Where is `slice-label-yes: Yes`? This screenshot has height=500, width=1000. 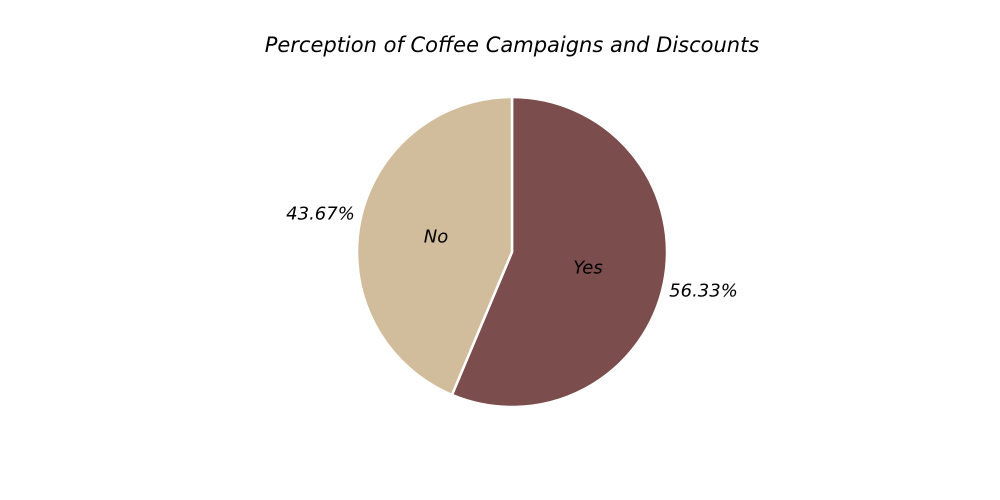 slice-label-yes: Yes is located at coordinates (587, 267).